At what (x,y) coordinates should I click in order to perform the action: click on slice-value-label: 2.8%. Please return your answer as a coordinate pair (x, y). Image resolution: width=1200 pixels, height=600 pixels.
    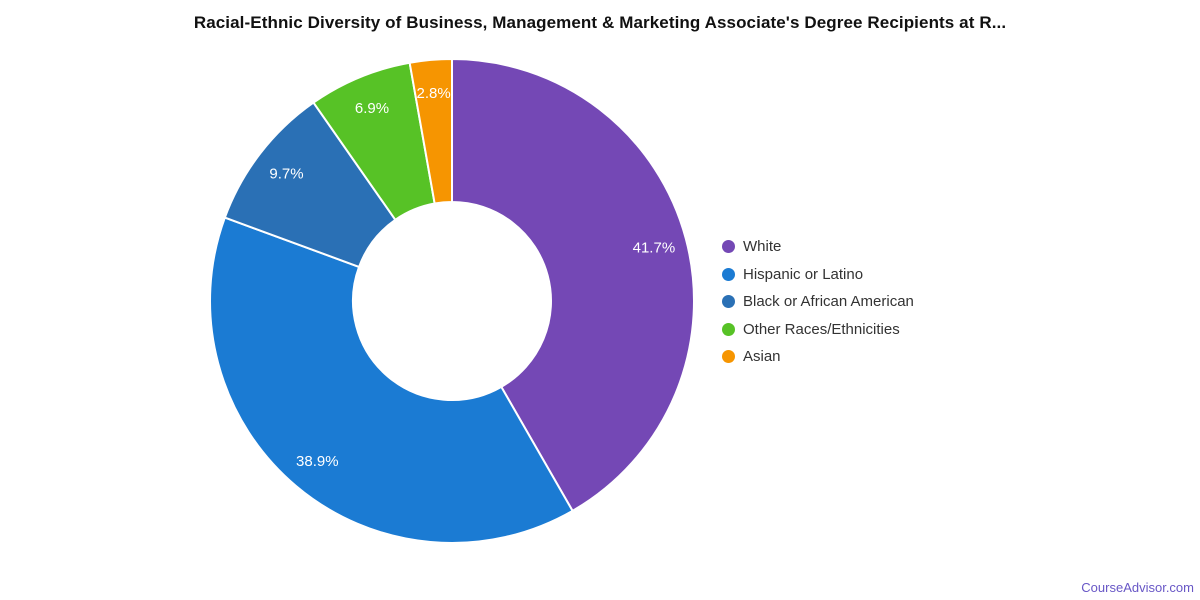
    Looking at the image, I should click on (433, 93).